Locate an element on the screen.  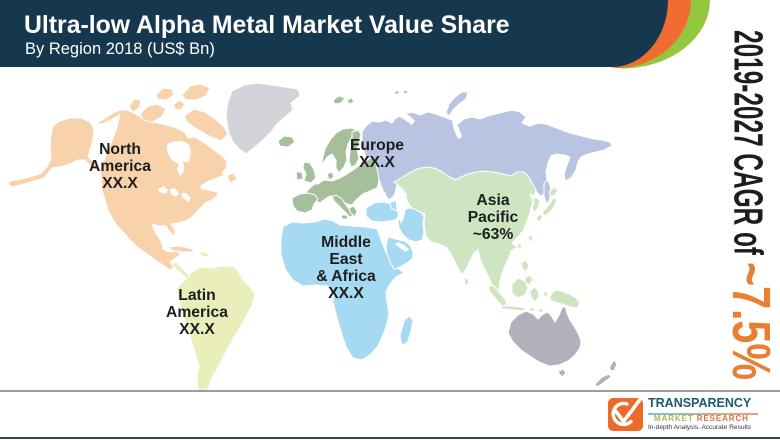
svg-text: 2019-2027 CAGR of is located at coordinates (749, 142).